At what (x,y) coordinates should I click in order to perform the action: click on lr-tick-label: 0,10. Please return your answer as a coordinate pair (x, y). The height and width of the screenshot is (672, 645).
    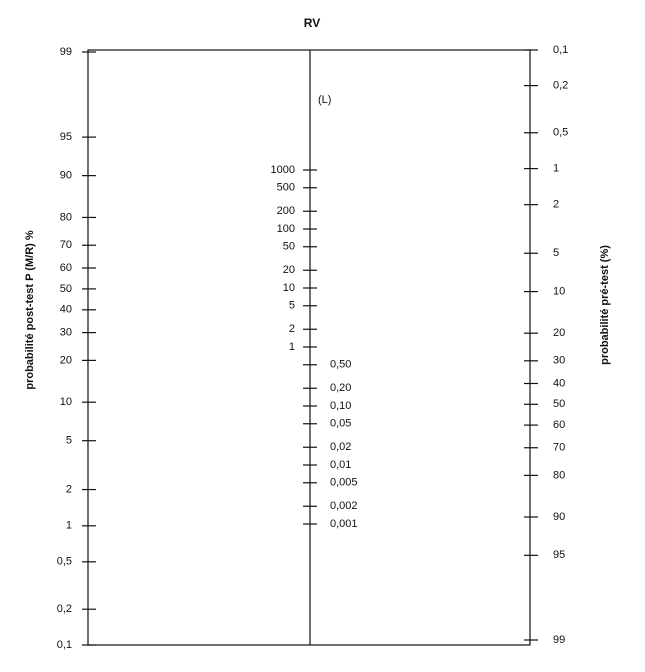
    Looking at the image, I should click on (340, 406).